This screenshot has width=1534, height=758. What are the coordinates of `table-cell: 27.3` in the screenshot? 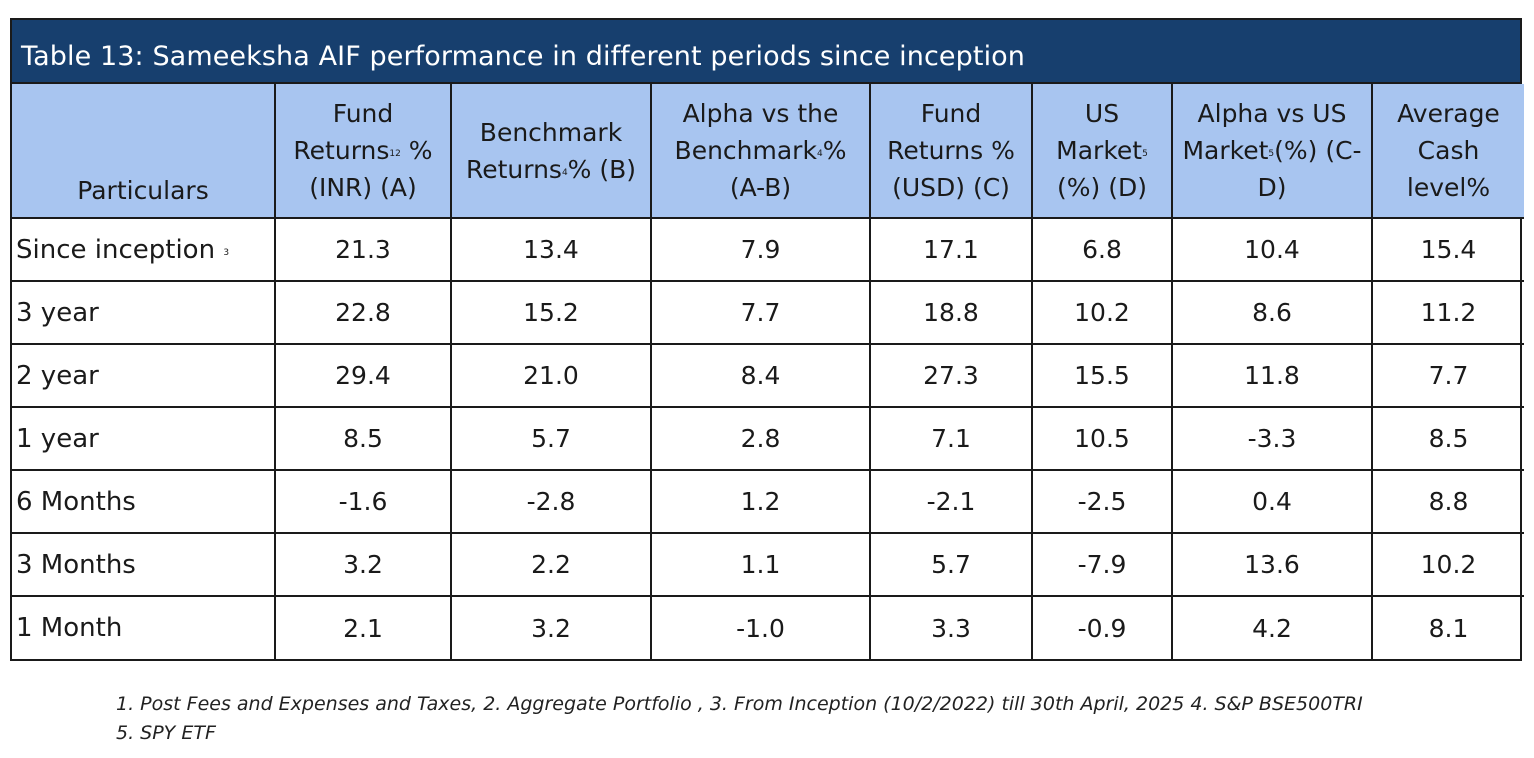 It's located at (951, 375).